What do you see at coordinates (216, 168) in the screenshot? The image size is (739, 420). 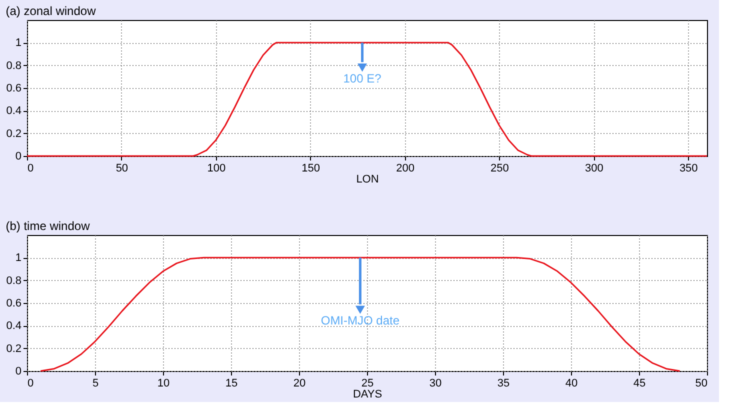 I see `x-tick-label: 100` at bounding box center [216, 168].